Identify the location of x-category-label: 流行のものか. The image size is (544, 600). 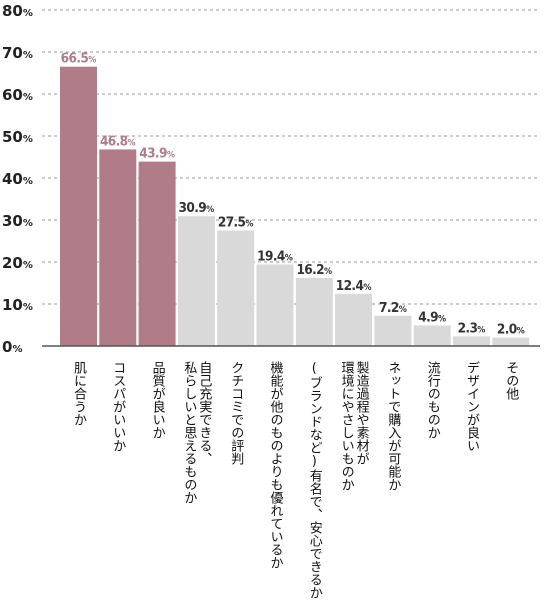
(433, 400).